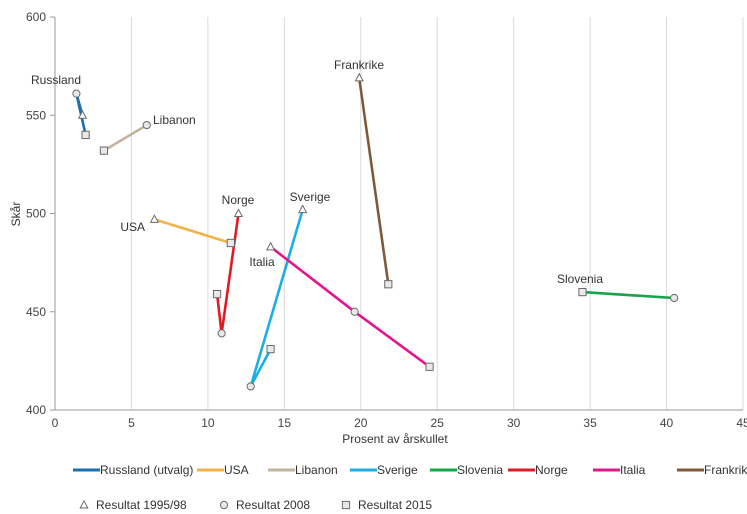 This screenshot has width=747, height=514. What do you see at coordinates (208, 423) in the screenshot?
I see `x-tick-label: 10` at bounding box center [208, 423].